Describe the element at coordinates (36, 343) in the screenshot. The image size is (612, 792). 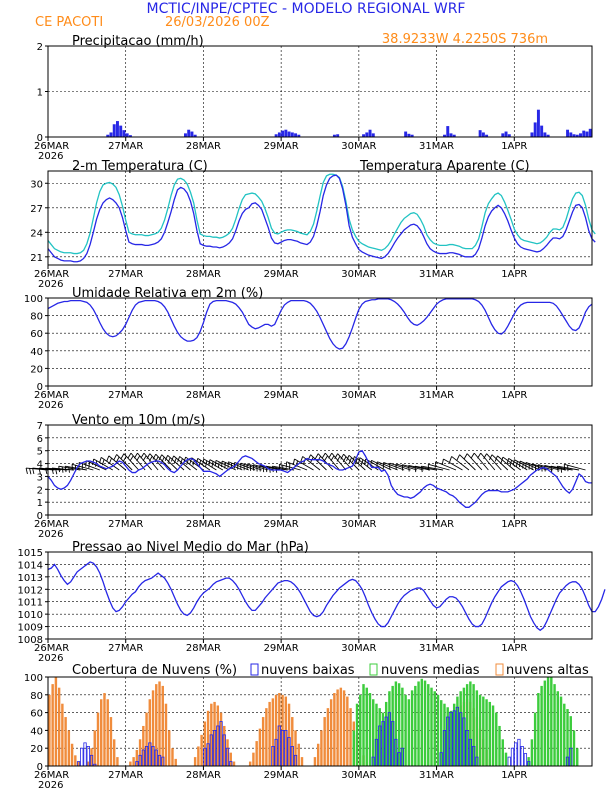
I see `yticks-relative-humidity: 0 20 40 60 80 100` at that location.